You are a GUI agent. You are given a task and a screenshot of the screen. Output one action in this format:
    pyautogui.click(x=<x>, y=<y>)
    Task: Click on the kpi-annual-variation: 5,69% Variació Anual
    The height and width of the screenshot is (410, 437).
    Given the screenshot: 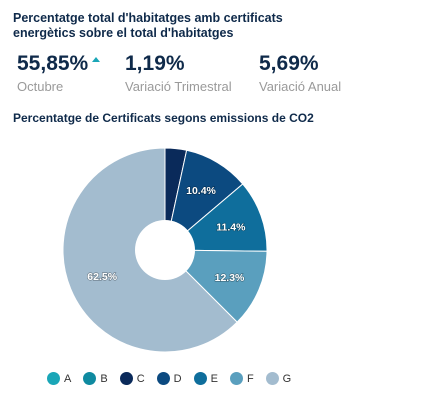 What is the action you would take?
    pyautogui.click(x=300, y=73)
    